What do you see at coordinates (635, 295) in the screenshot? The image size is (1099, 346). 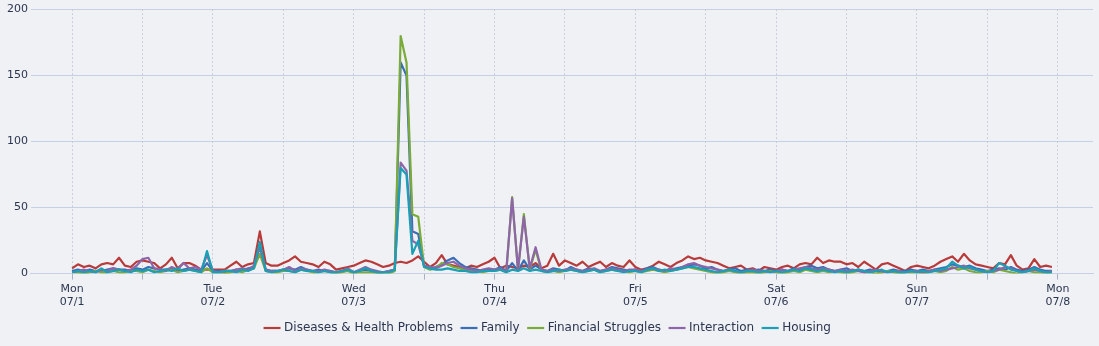 I see `x-tick-label: Fri 07/5` at bounding box center [635, 295].